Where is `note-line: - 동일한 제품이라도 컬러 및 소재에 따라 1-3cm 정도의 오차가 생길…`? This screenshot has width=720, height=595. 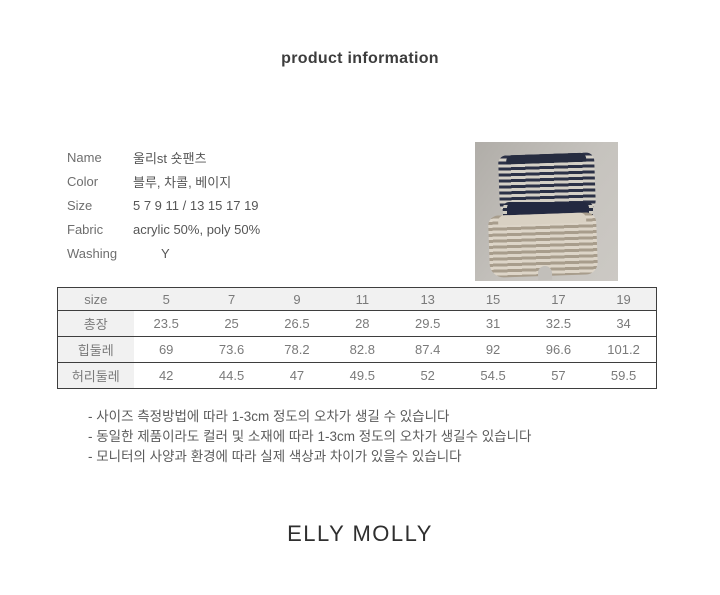
note-line: - 동일한 제품이라도 컬러 및 소재에 따라 1-3cm 정도의 오차가 생길… is located at coordinates (310, 436).